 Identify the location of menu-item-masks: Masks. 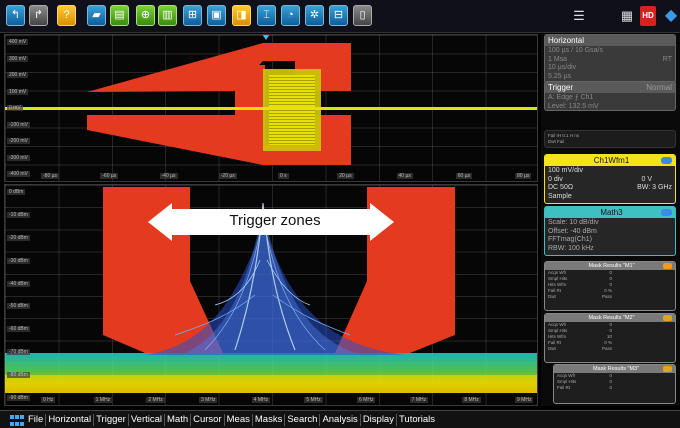
(269, 419).